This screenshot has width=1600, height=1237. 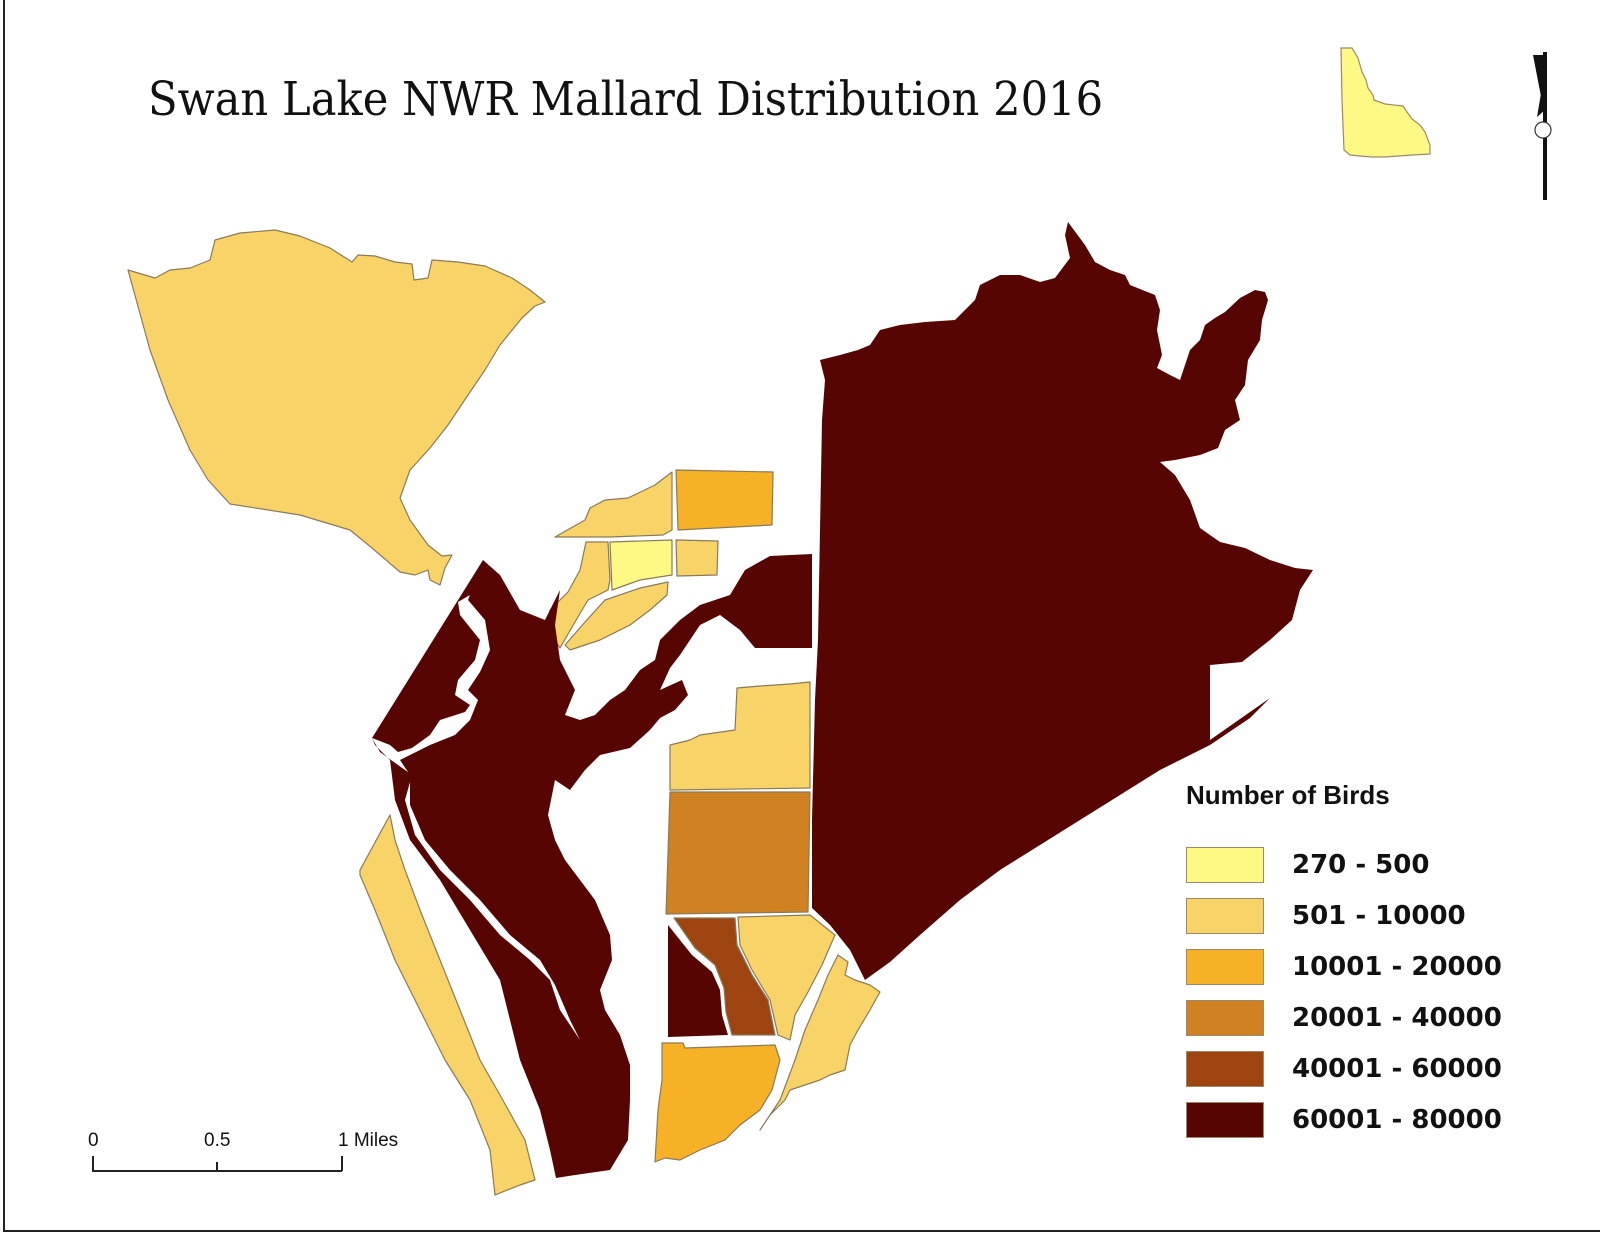 What do you see at coordinates (336, 407) in the screenshot?
I see `unit-northwest-pool` at bounding box center [336, 407].